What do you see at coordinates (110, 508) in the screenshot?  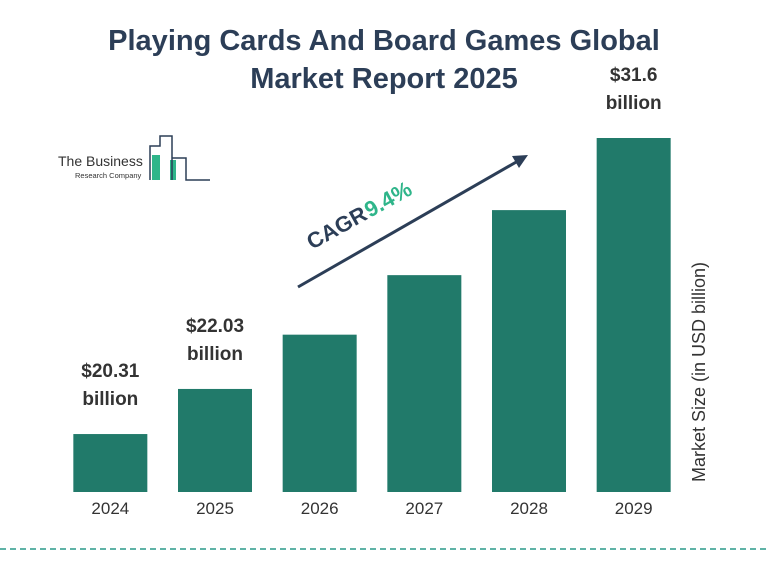 I see `x-tick-label: 2024` at bounding box center [110, 508].